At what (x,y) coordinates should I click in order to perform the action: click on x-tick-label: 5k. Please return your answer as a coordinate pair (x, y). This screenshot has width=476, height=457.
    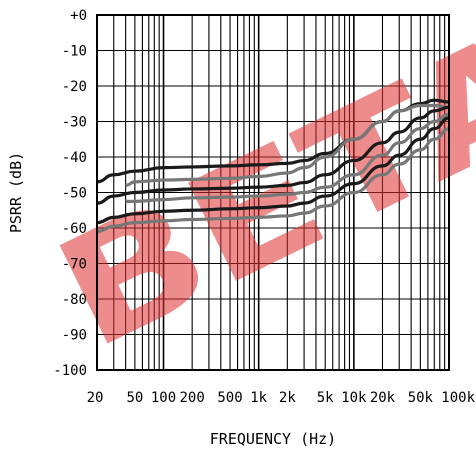
    Looking at the image, I should click on (325, 398).